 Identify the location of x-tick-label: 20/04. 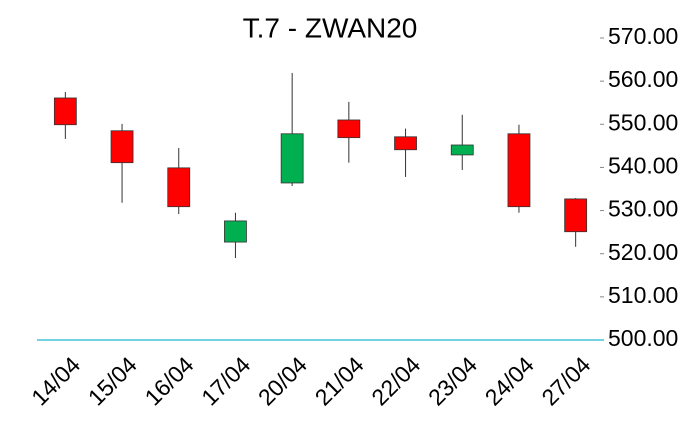
(282, 380).